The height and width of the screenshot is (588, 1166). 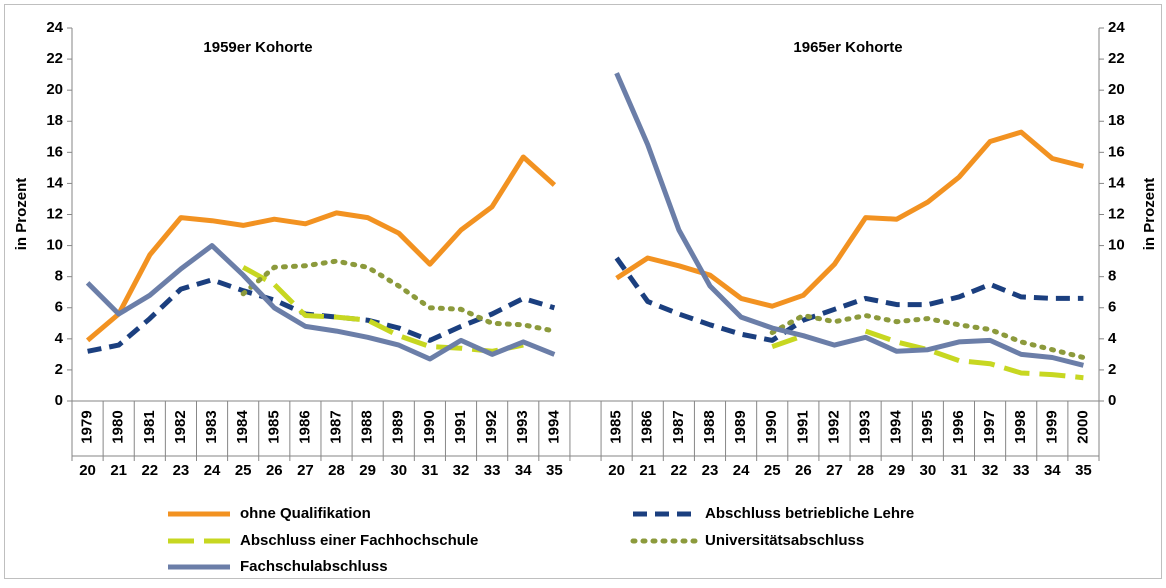 I want to click on legend-label: Abschluss betriebliche Lehre, so click(x=809, y=513).